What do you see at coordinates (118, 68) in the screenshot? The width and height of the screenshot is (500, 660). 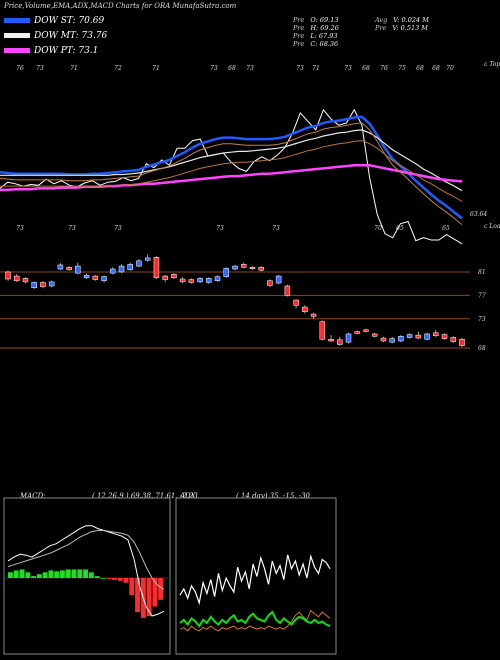 I see `ema-top-tick: 72` at bounding box center [118, 68].